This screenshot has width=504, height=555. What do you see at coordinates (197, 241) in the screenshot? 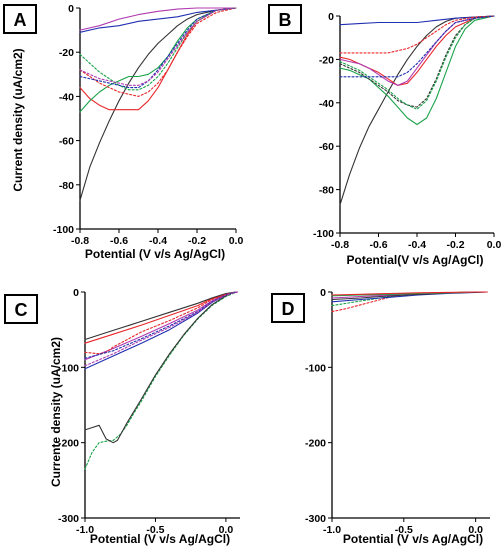
I see `panel-a-x-tick-label: -0.2` at bounding box center [197, 241].